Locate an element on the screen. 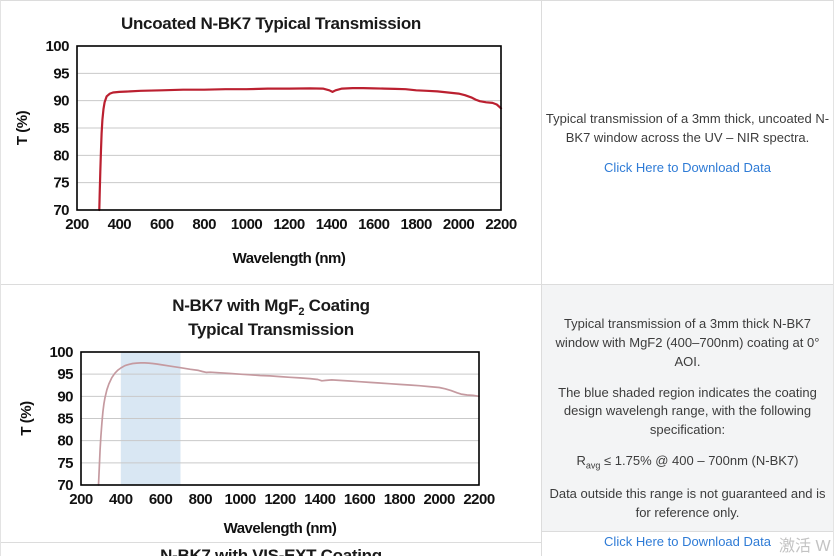 The height and width of the screenshot is (556, 834). next-chart-title: N-BK7 with VIS-EXT Coating is located at coordinates (271, 551).